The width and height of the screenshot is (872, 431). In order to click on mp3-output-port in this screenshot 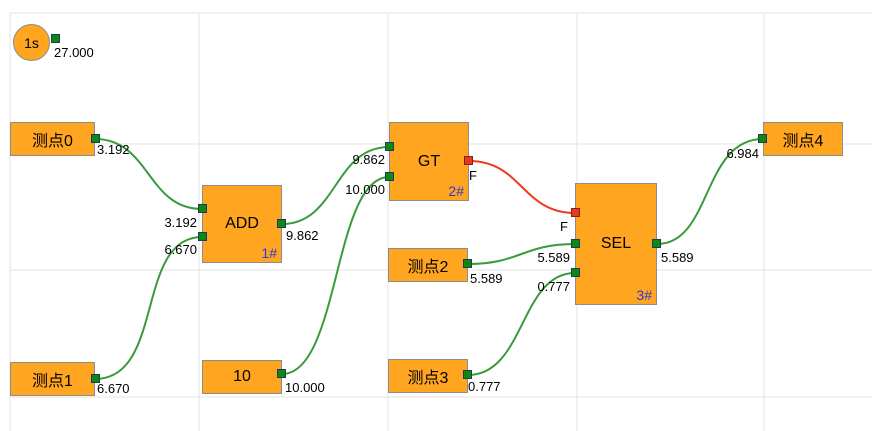, I will do `click(467, 374)`.